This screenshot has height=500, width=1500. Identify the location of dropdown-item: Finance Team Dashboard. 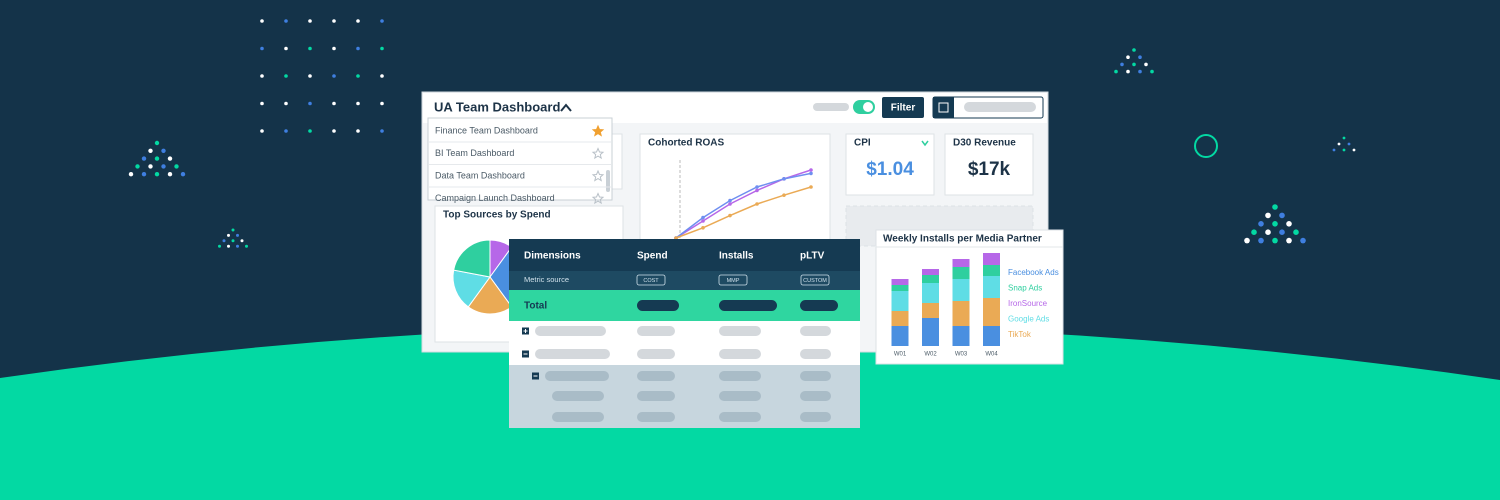
(486, 130).